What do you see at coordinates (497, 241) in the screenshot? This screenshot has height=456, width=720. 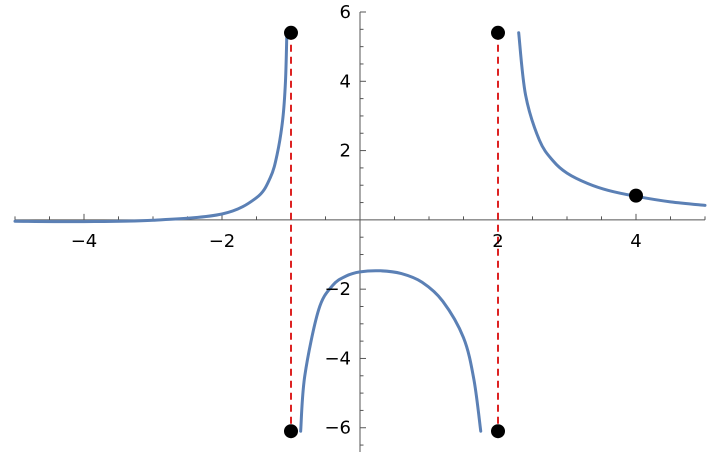 I see `x-tick-label: 2` at bounding box center [497, 241].